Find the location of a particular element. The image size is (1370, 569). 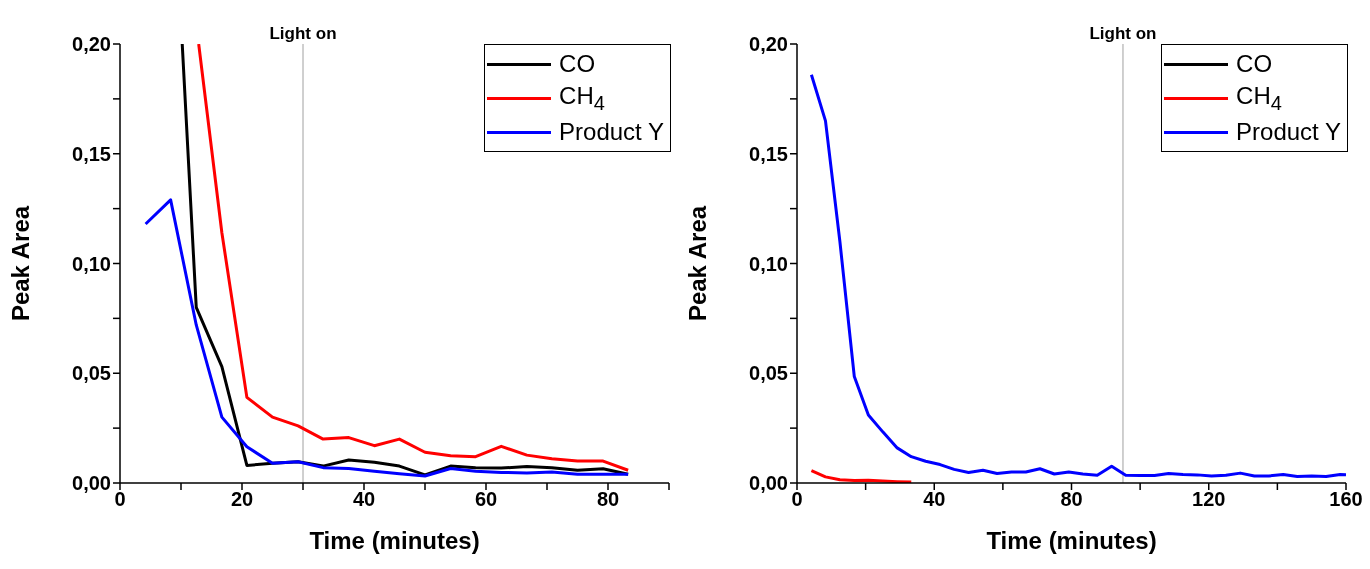

x-tick-label: 160 is located at coordinates (1346, 499).